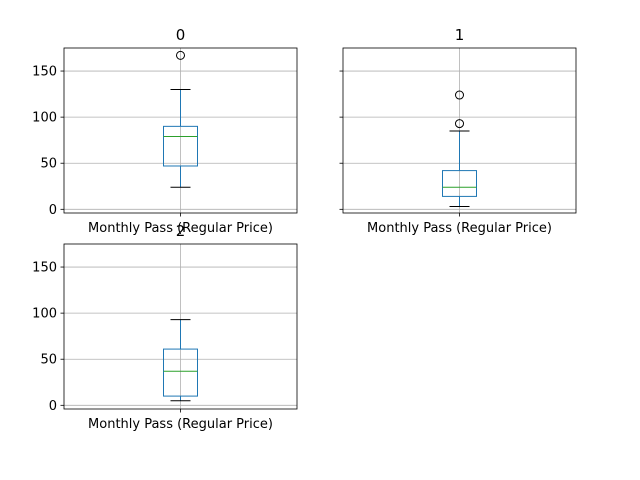 The height and width of the screenshot is (480, 640). What do you see at coordinates (181, 35) in the screenshot?
I see `subplot-title: 0` at bounding box center [181, 35].